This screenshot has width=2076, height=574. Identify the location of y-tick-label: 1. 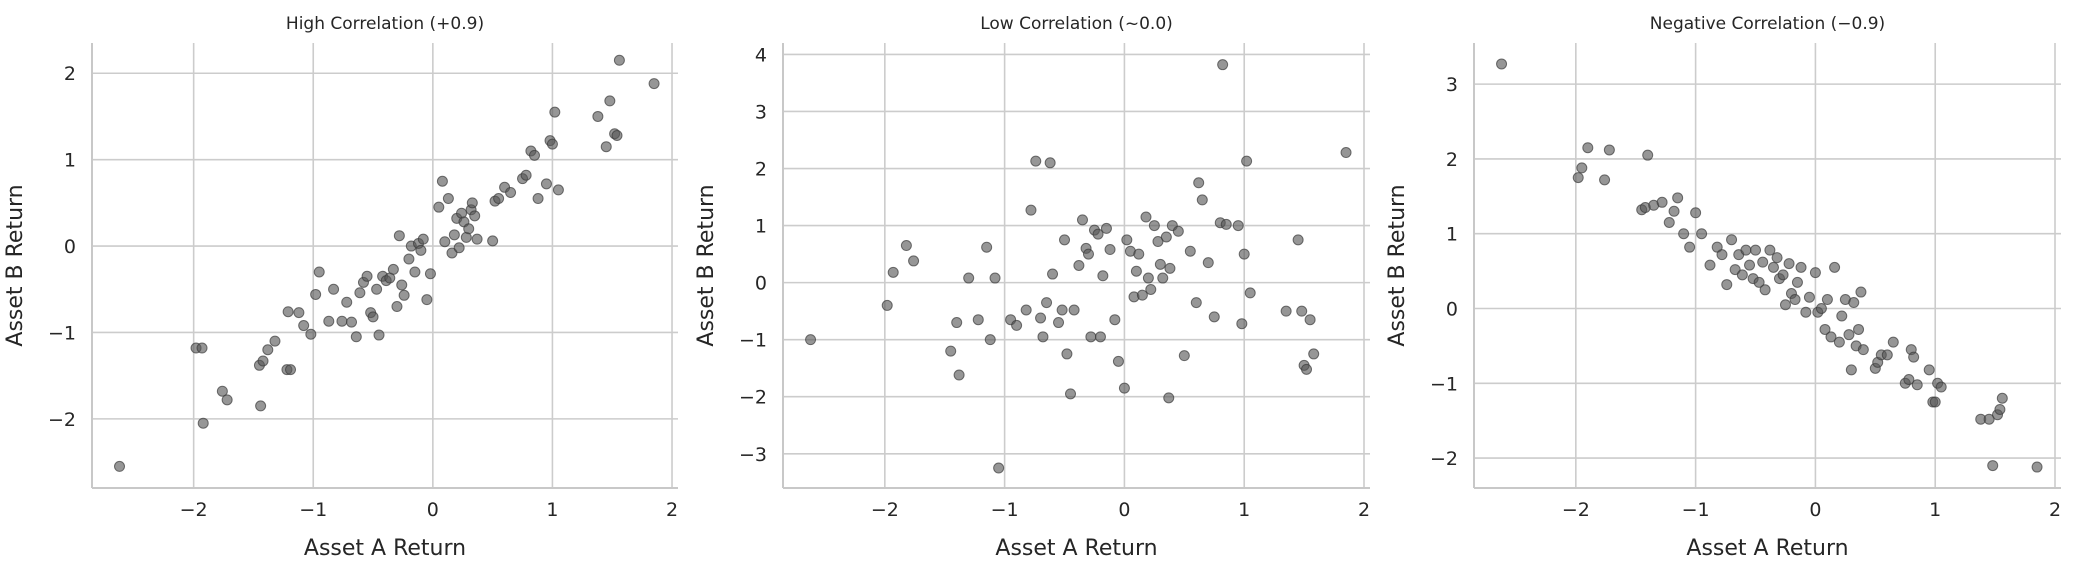
(70, 161).